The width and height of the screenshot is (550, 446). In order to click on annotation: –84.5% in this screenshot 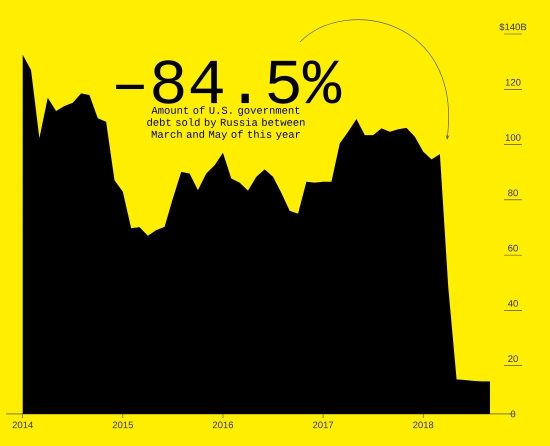, I will do `click(229, 82)`.